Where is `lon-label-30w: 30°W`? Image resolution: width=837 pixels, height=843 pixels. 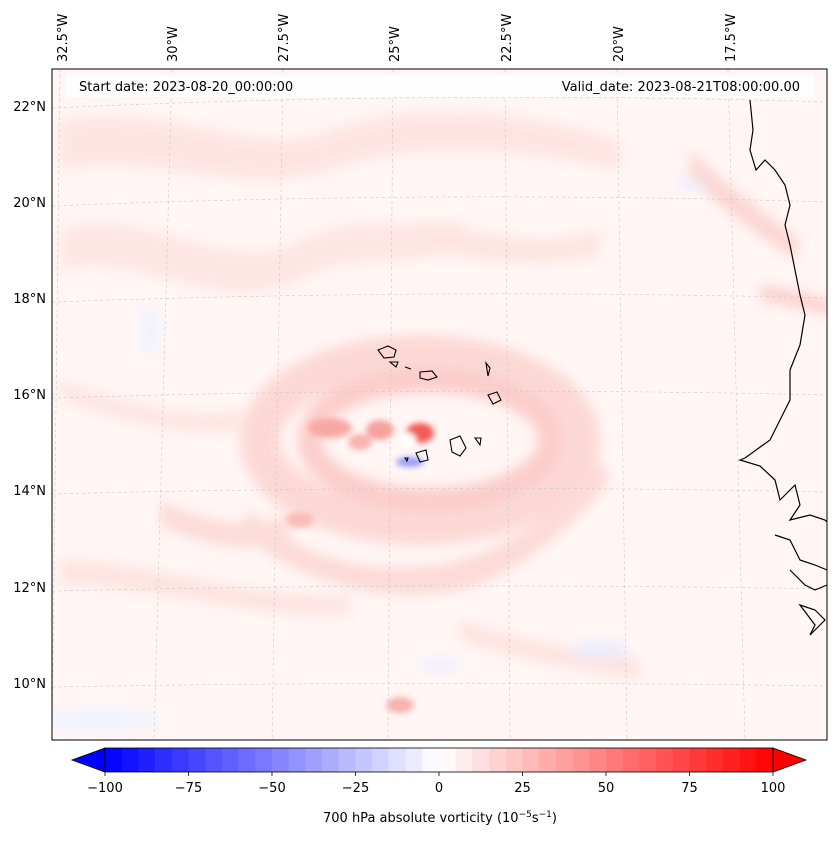
lon-label-30w: 30°W is located at coordinates (173, 44).